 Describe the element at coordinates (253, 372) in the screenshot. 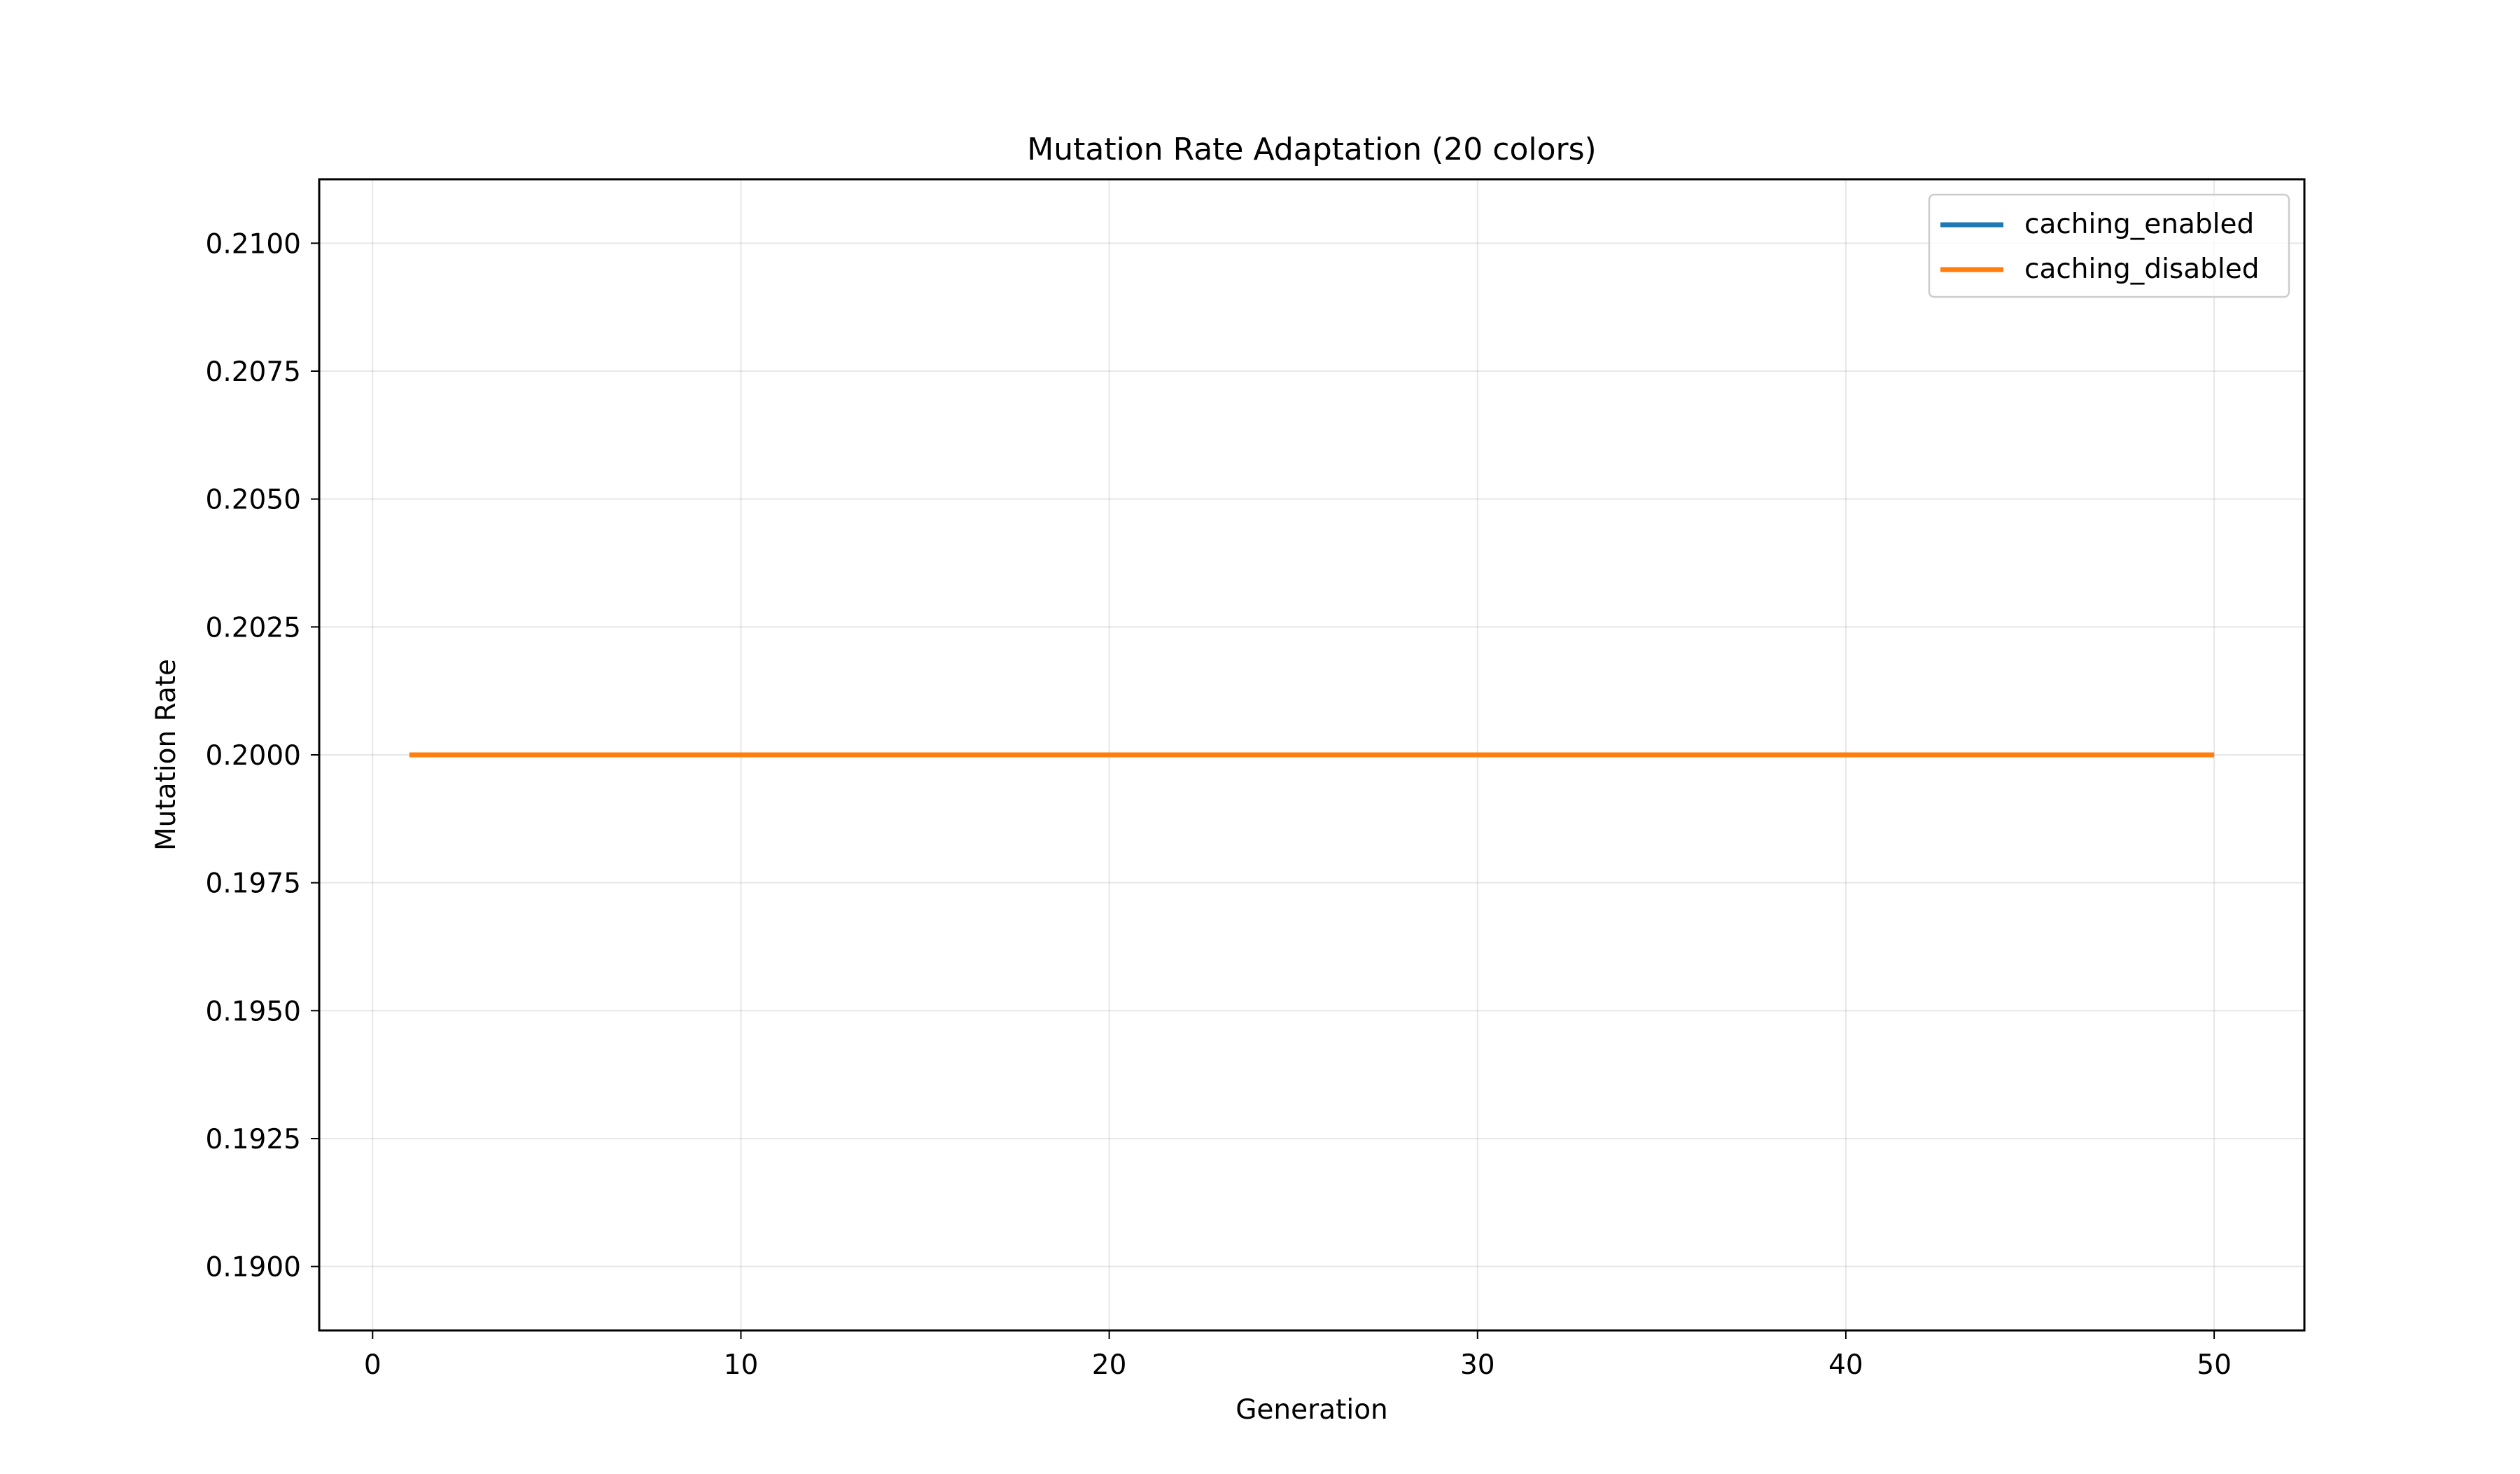

I see `y-tick-label: 0.2075` at that location.